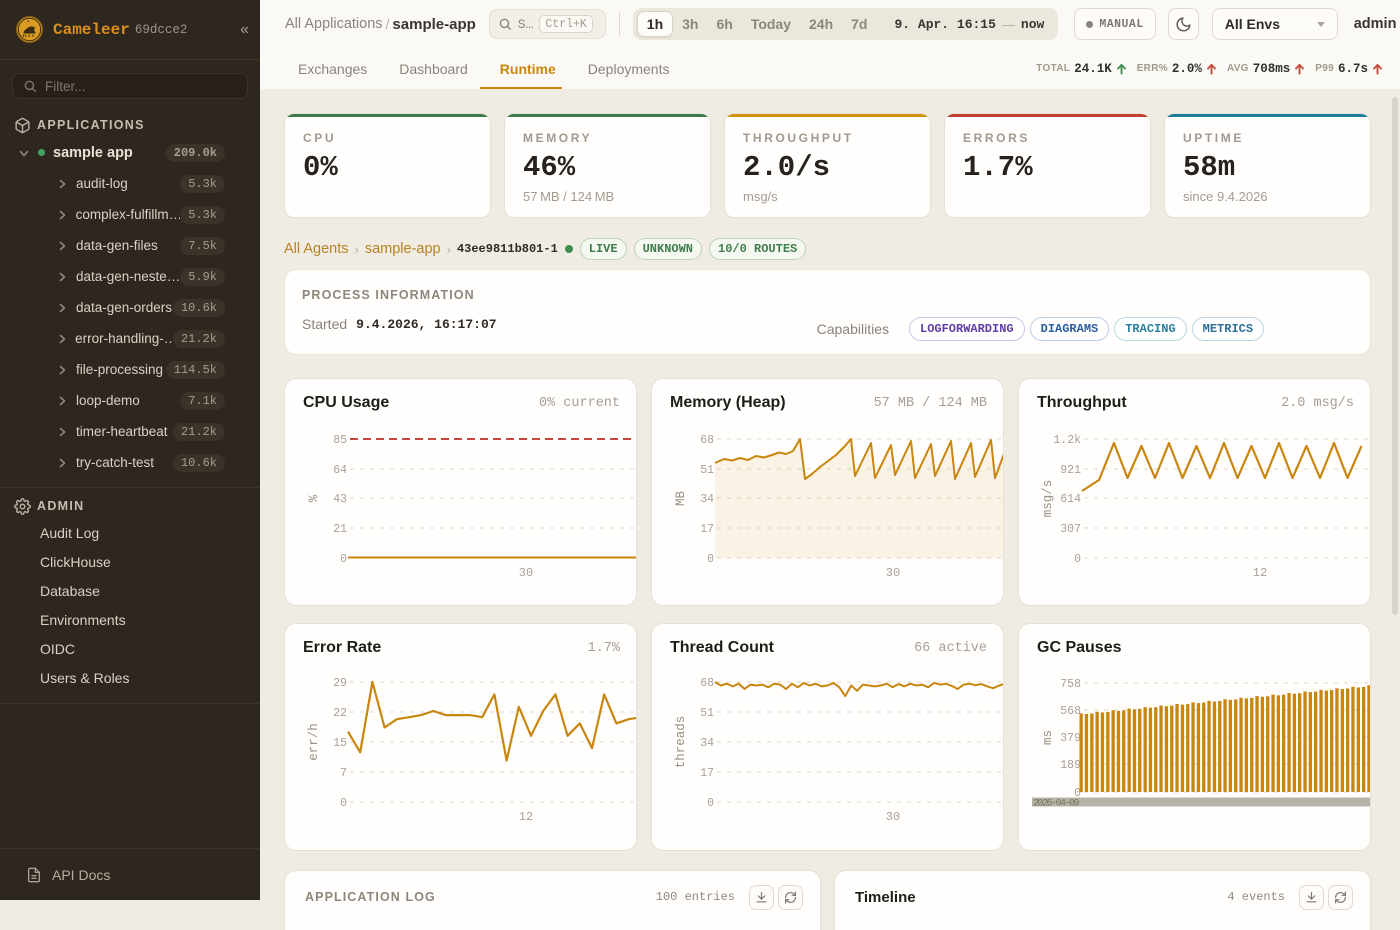 The width and height of the screenshot is (1400, 930). Describe the element at coordinates (340, 440) in the screenshot. I see `svg-text: 85` at that location.